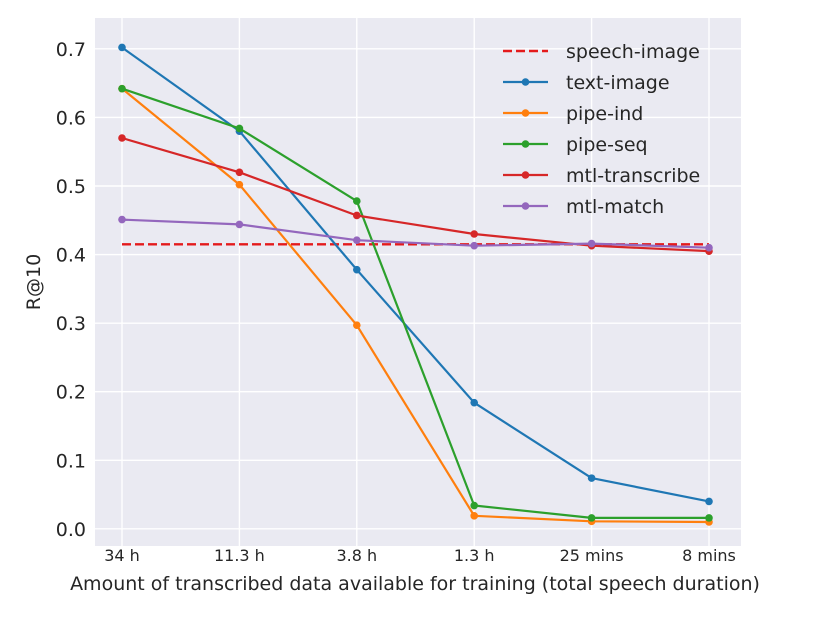  I want to click on x-tick-label: 11.3 h, so click(239, 555).